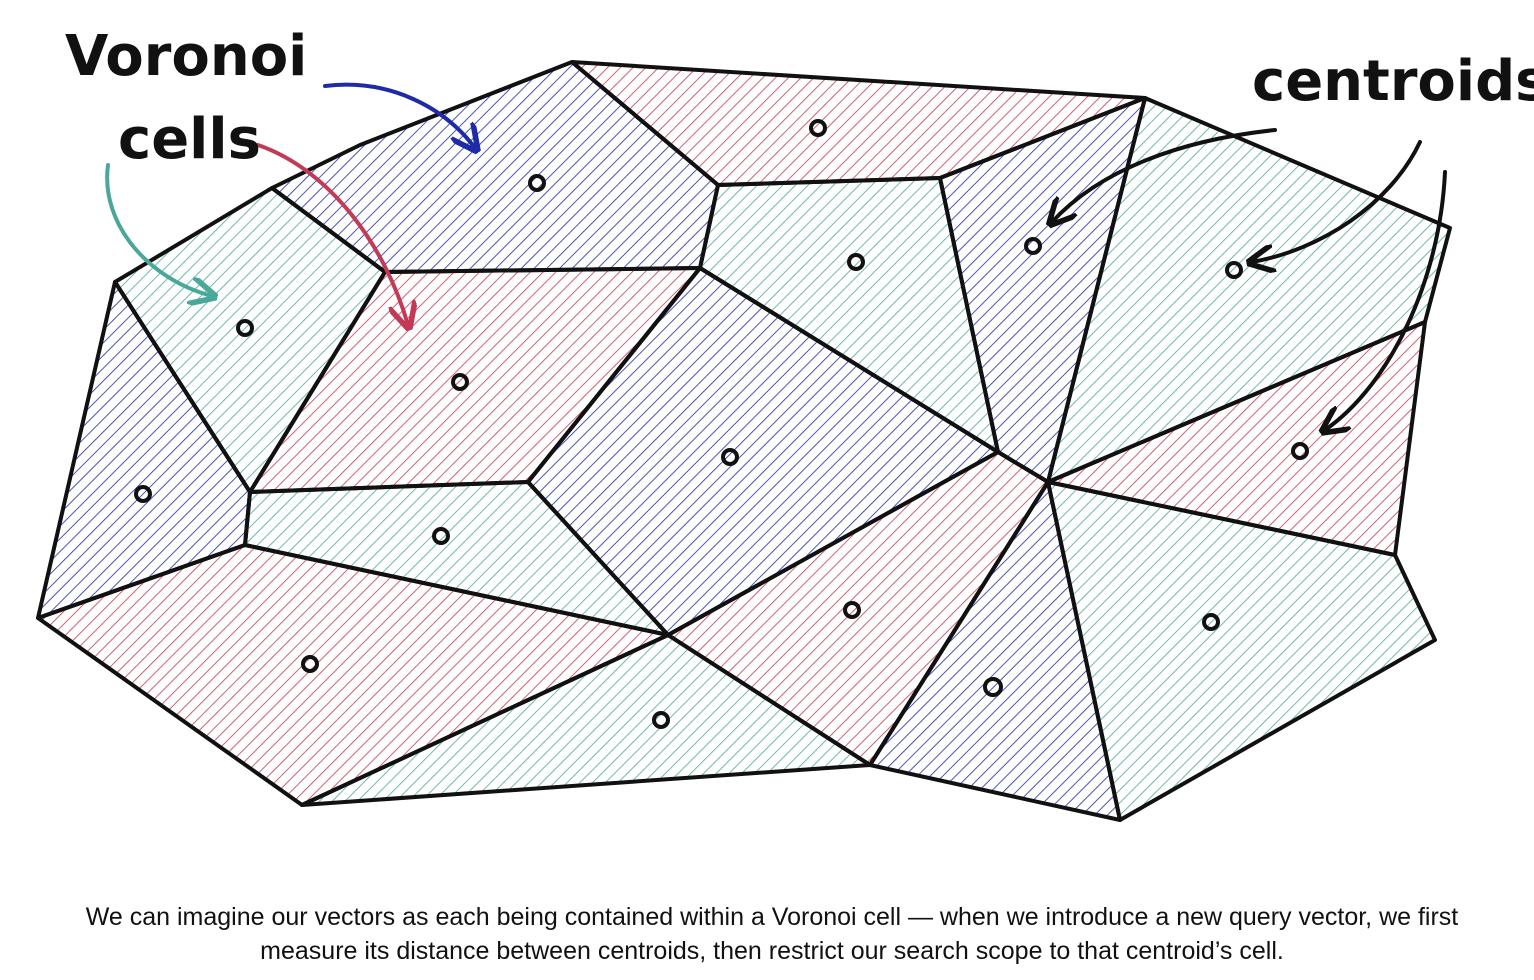 The image size is (1534, 980). I want to click on voronoi-teal-arrow, so click(158, 229).